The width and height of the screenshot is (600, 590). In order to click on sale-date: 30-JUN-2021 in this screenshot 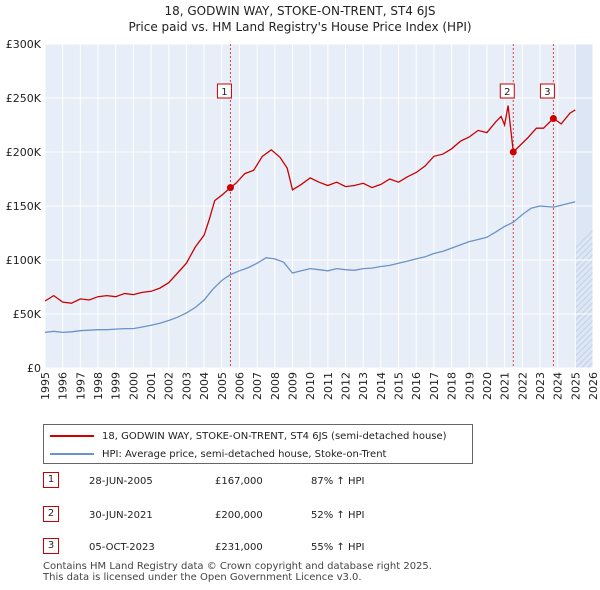, I will do `click(121, 515)`.